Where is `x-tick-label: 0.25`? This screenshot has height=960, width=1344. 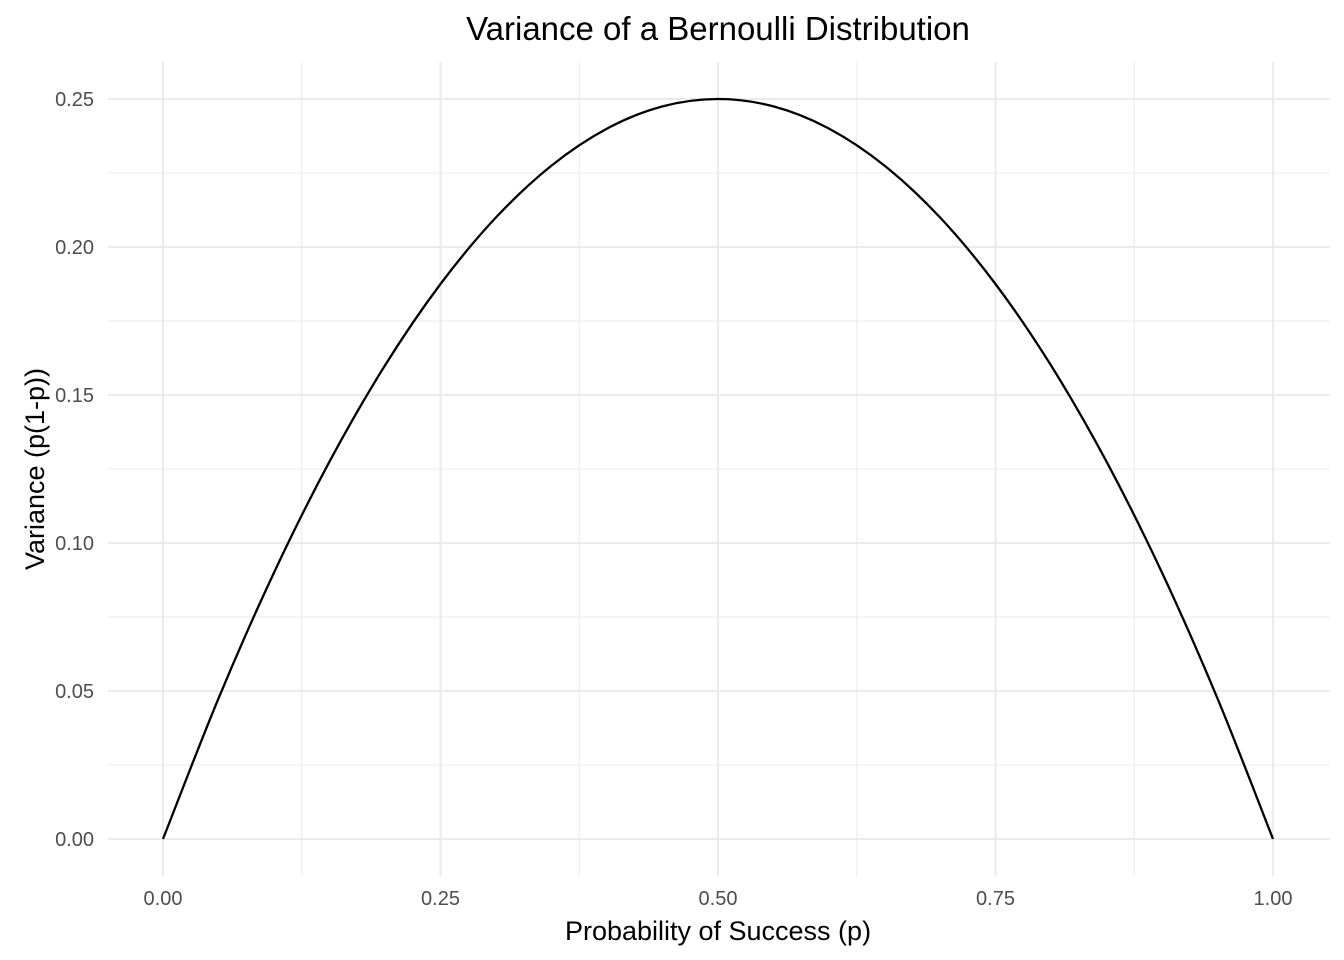
x-tick-label: 0.25 is located at coordinates (440, 899).